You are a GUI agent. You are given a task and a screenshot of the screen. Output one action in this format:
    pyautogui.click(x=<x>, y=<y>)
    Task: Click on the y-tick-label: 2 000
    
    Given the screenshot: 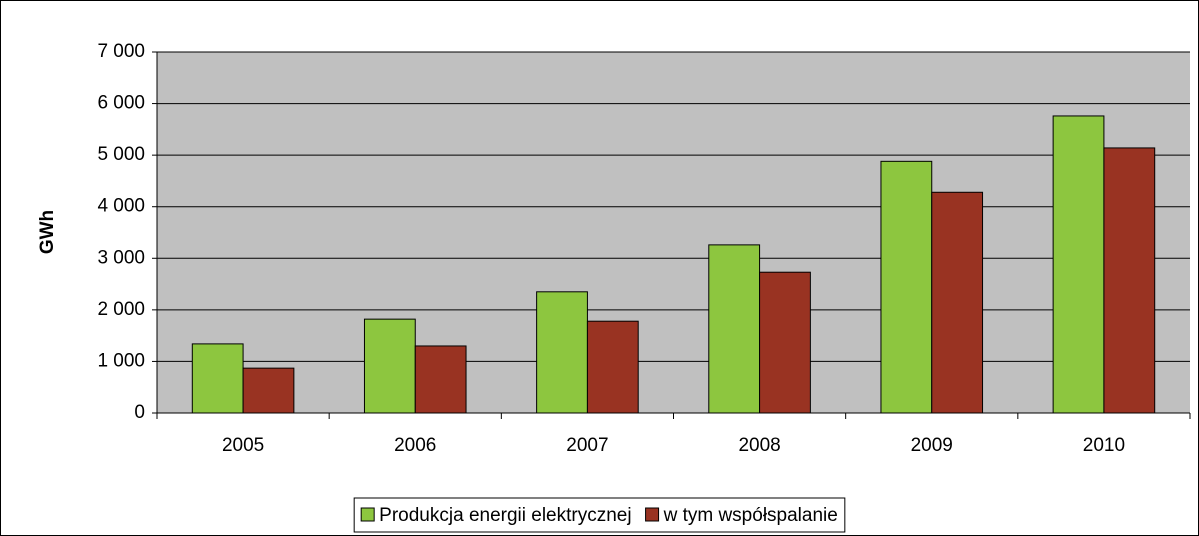 What is the action you would take?
    pyautogui.click(x=121, y=309)
    